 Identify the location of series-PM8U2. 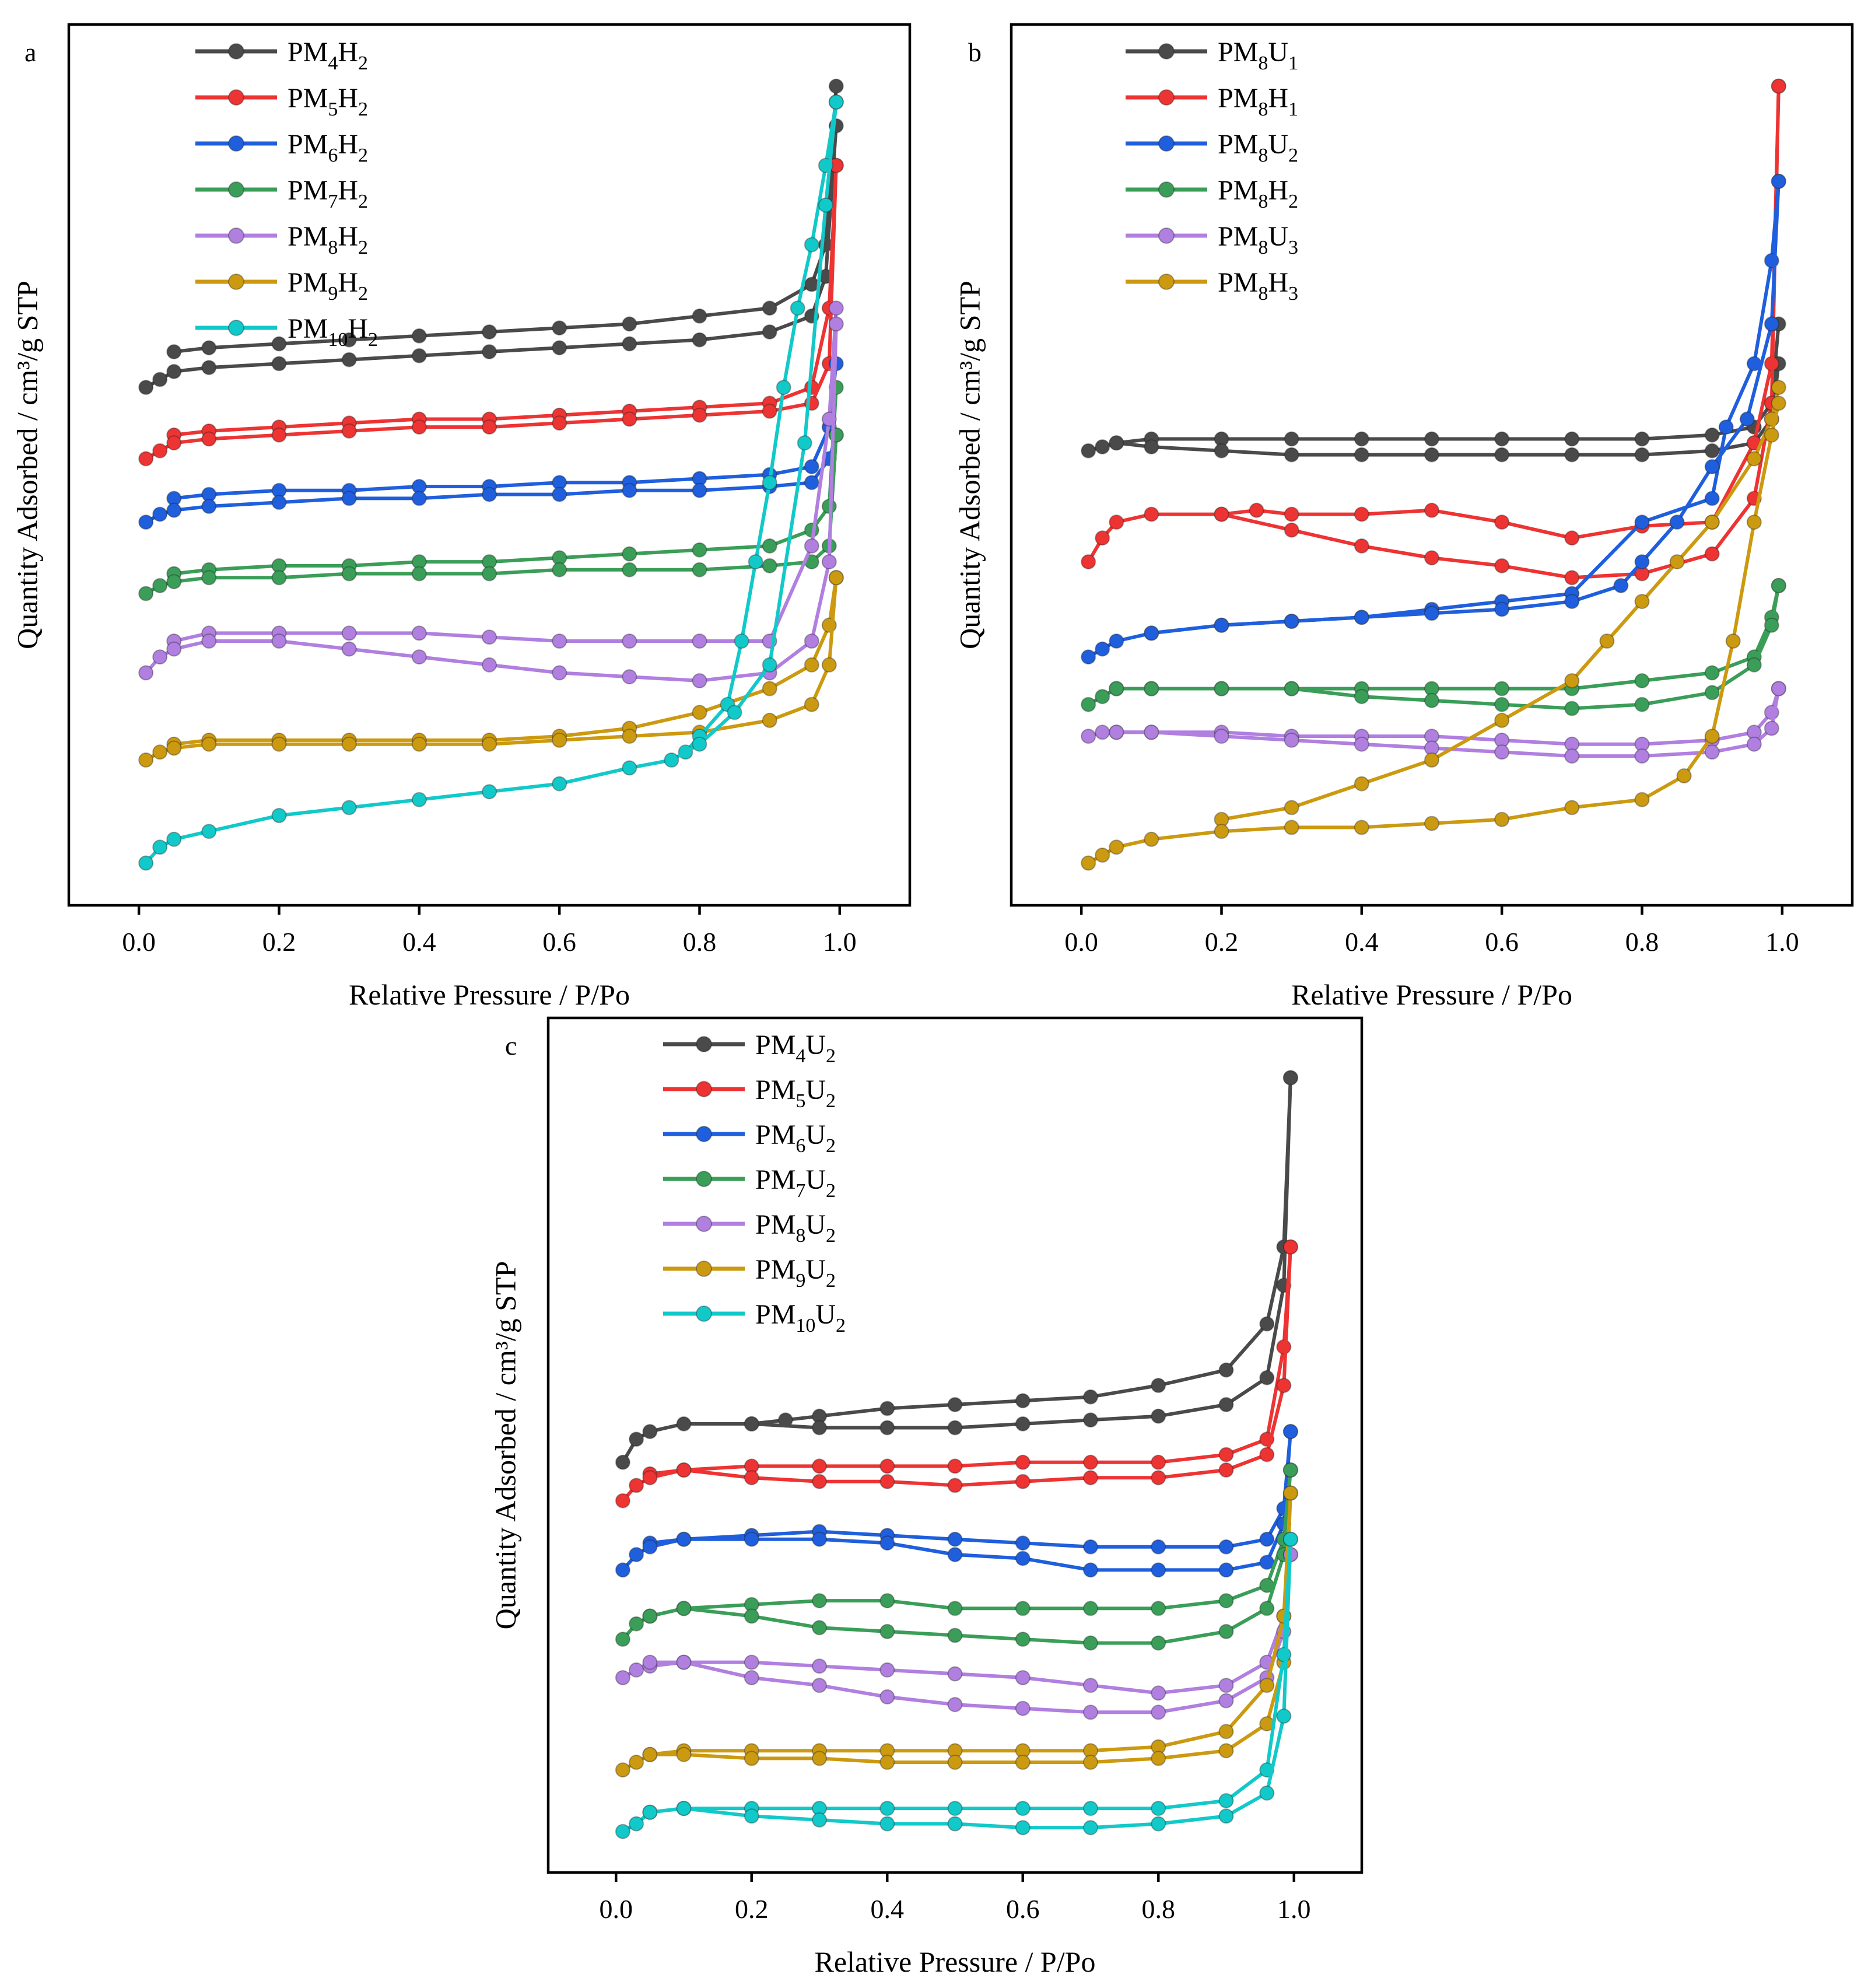
(1433, 419).